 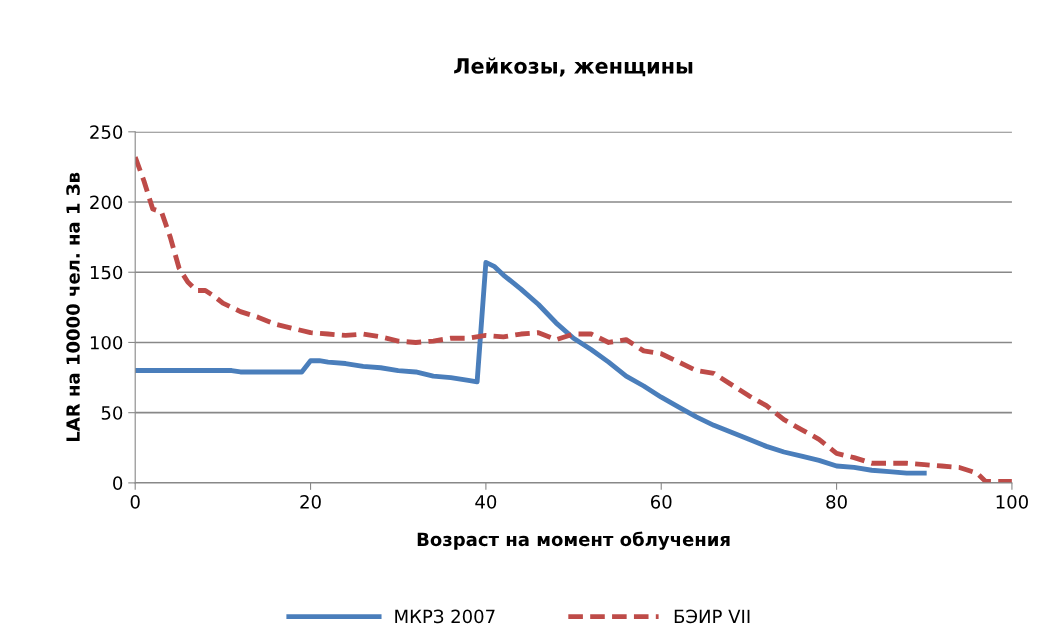 I want to click on x-tick-label: 20, so click(x=310, y=502).